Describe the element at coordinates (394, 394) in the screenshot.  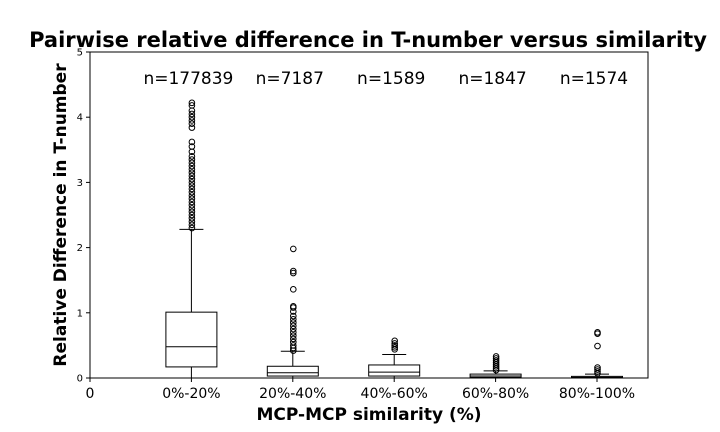
I see `x-tick-label: 40%-60%` at that location.